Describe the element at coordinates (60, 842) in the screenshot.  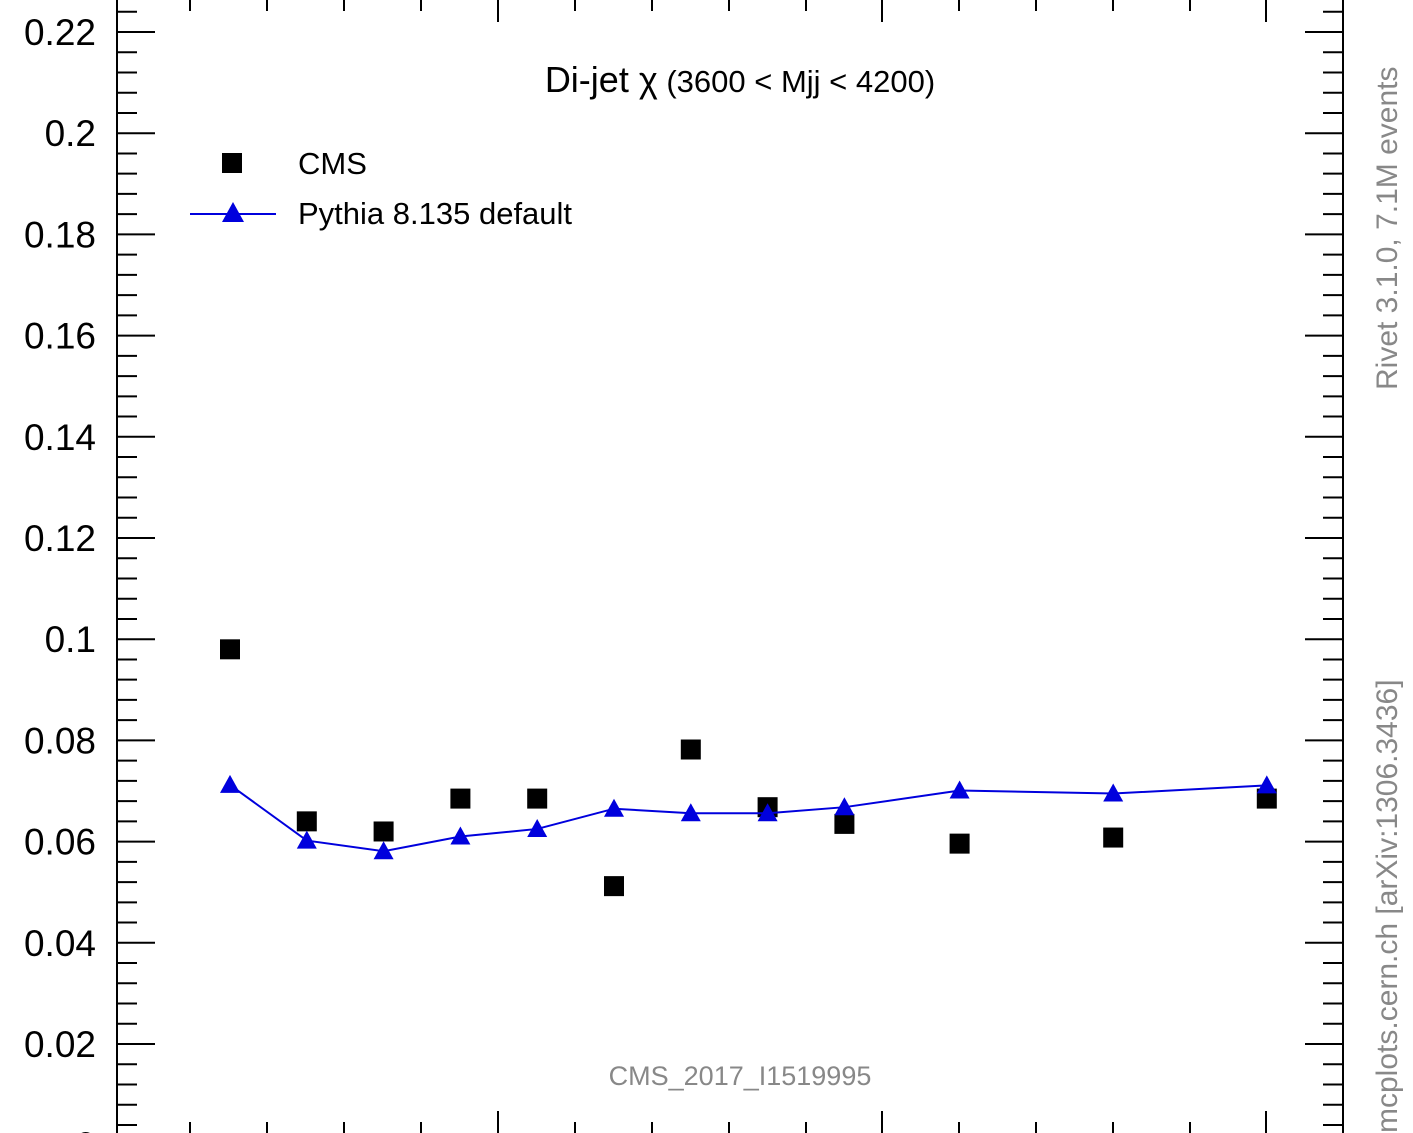
I see `y-tick-label: 0.06` at that location.